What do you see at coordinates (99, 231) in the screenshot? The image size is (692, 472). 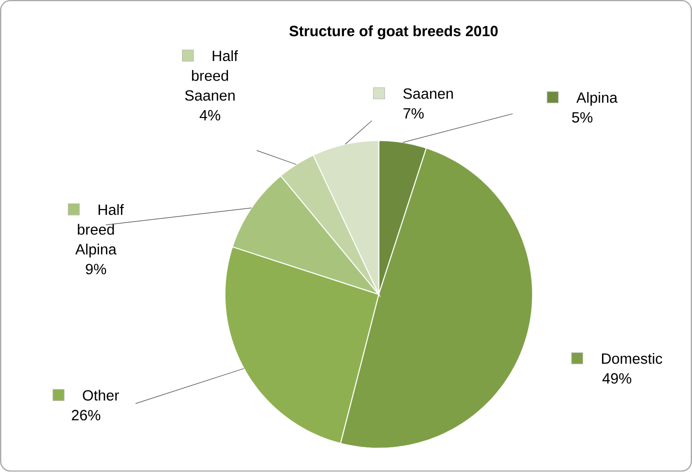 I see `legend-label: Half breed Alpina` at bounding box center [99, 231].